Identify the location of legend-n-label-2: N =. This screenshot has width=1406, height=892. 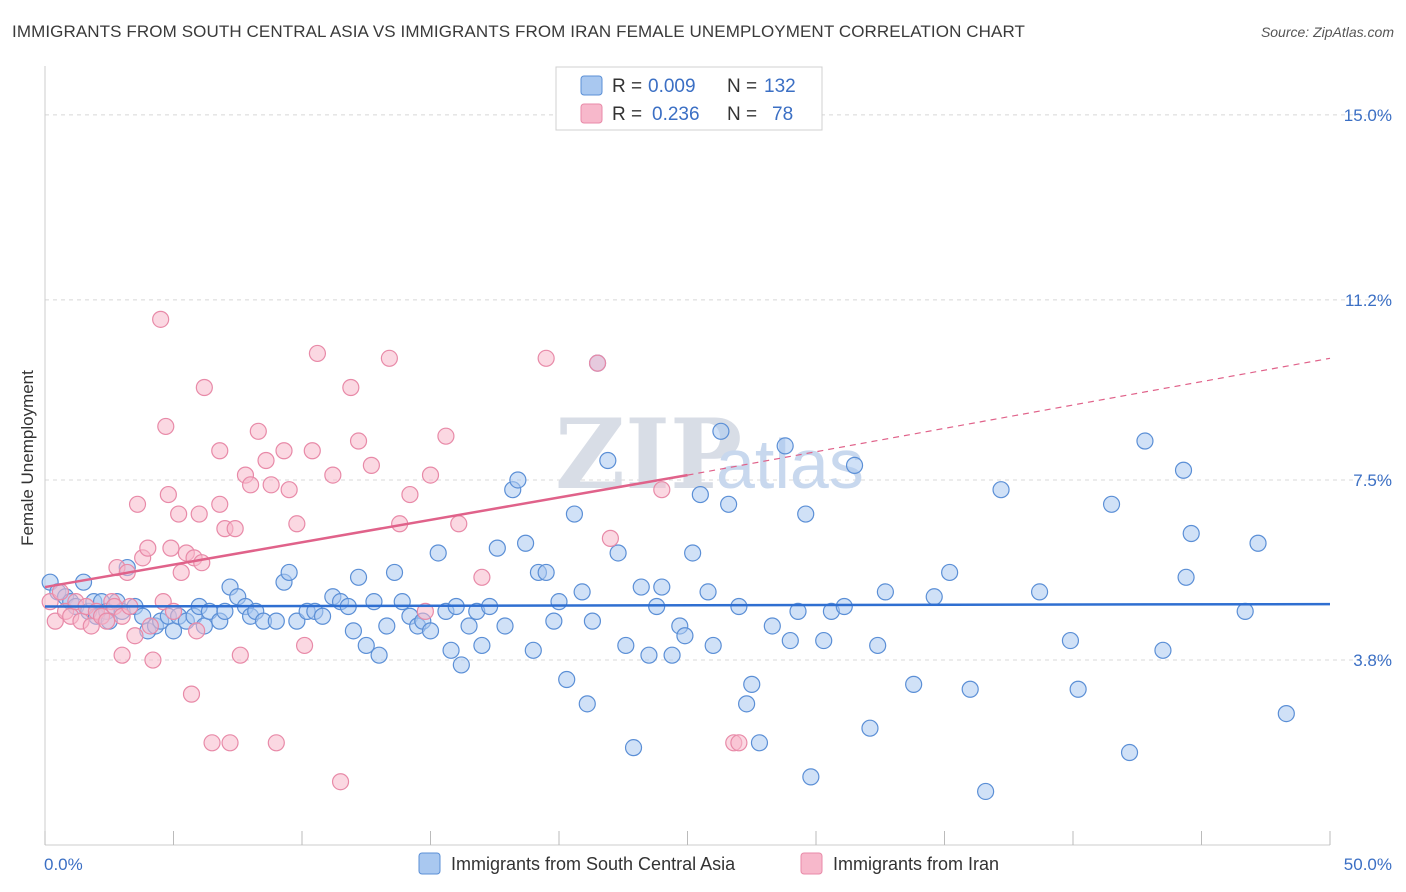
(742, 114).